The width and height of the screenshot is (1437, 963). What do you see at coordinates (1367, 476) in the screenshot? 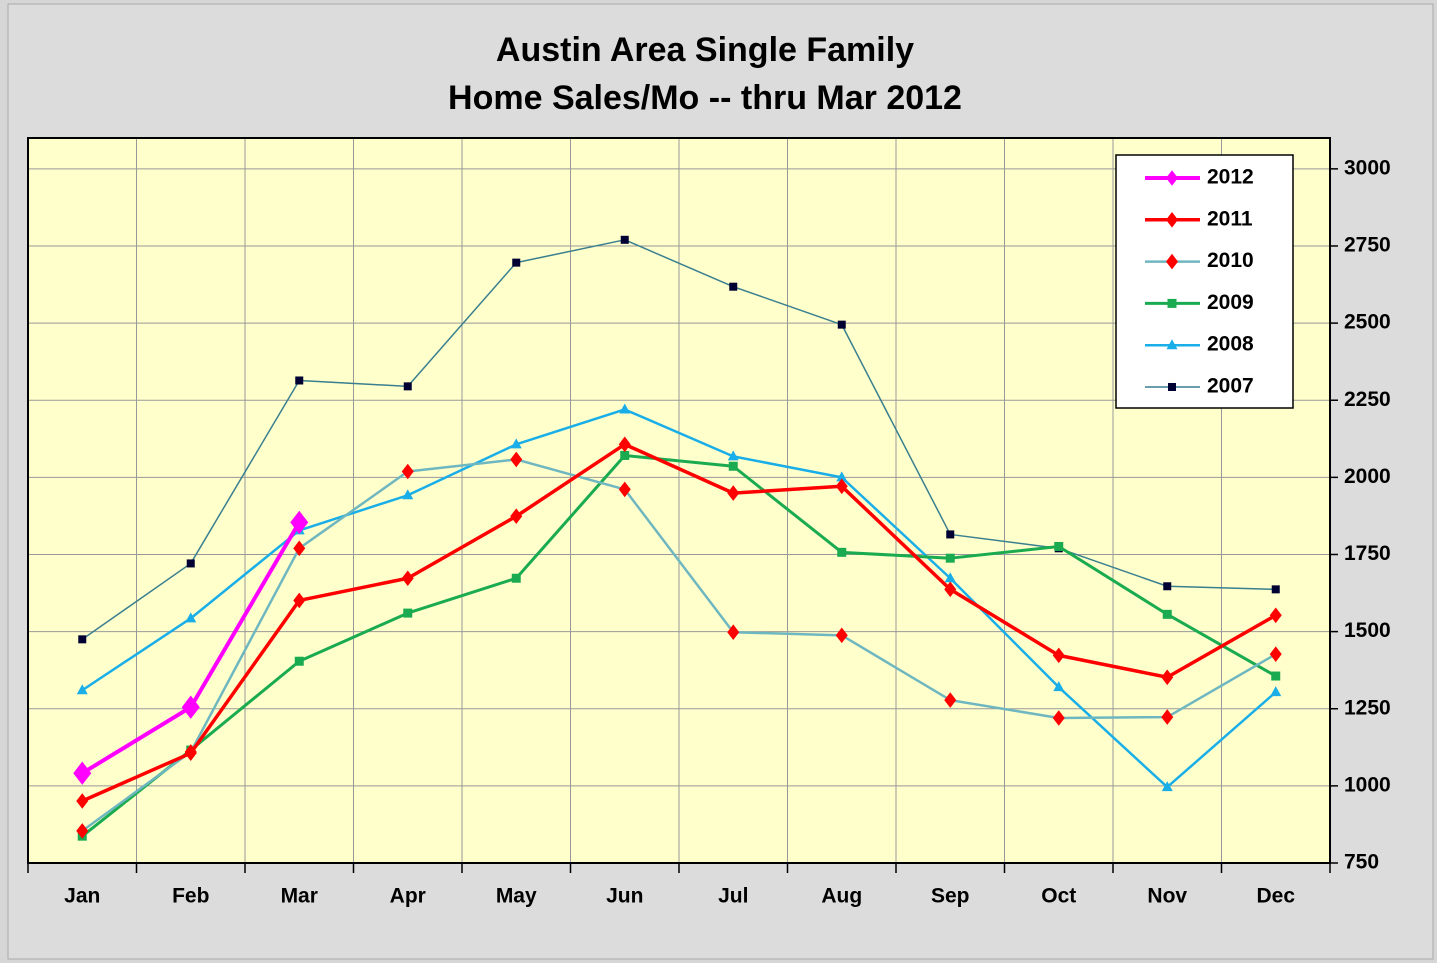
I see `y-tick-label: 2000` at bounding box center [1367, 476].